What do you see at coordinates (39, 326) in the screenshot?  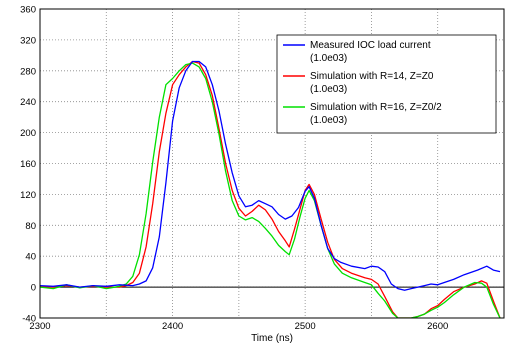 I see `x-tick-label: 2300` at bounding box center [39, 326].